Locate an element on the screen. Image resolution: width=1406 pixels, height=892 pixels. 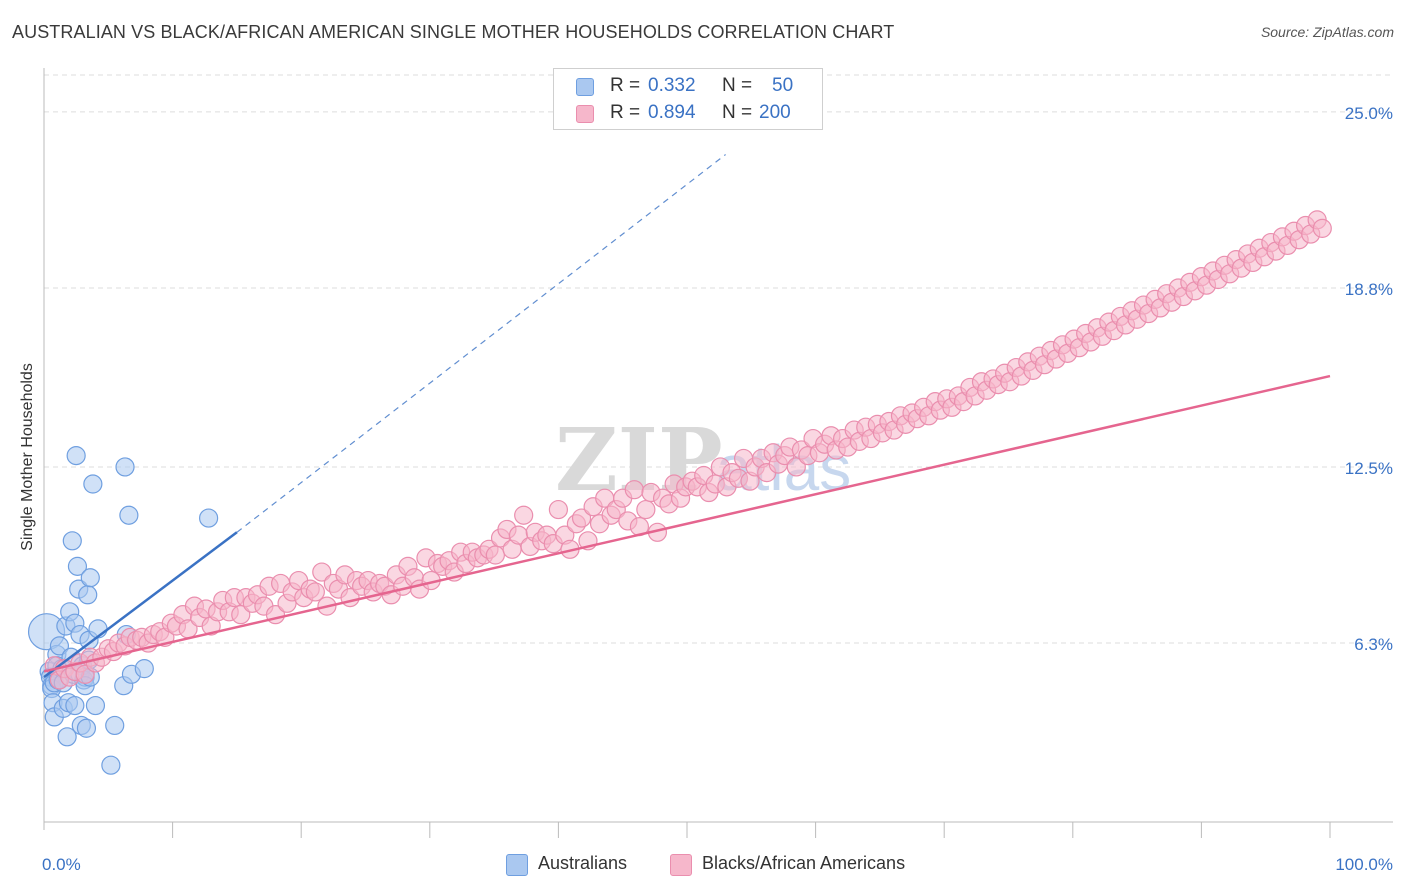
black-african-americans-swatch is located at coordinates (585, 114).